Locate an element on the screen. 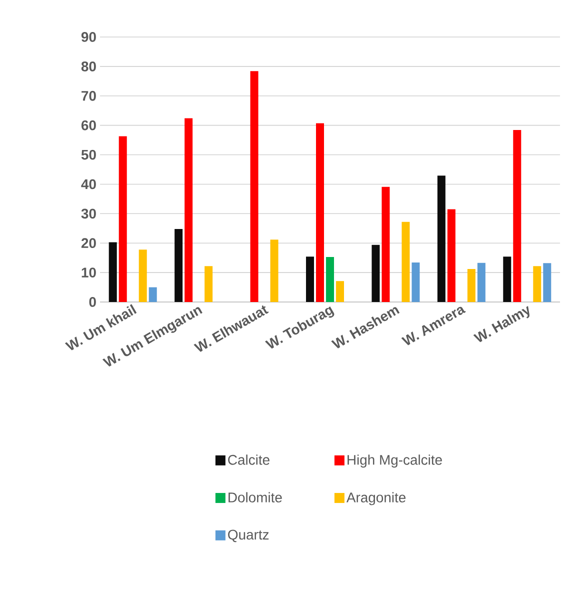 This screenshot has height=592, width=588. legend-label: Calcite is located at coordinates (249, 459).